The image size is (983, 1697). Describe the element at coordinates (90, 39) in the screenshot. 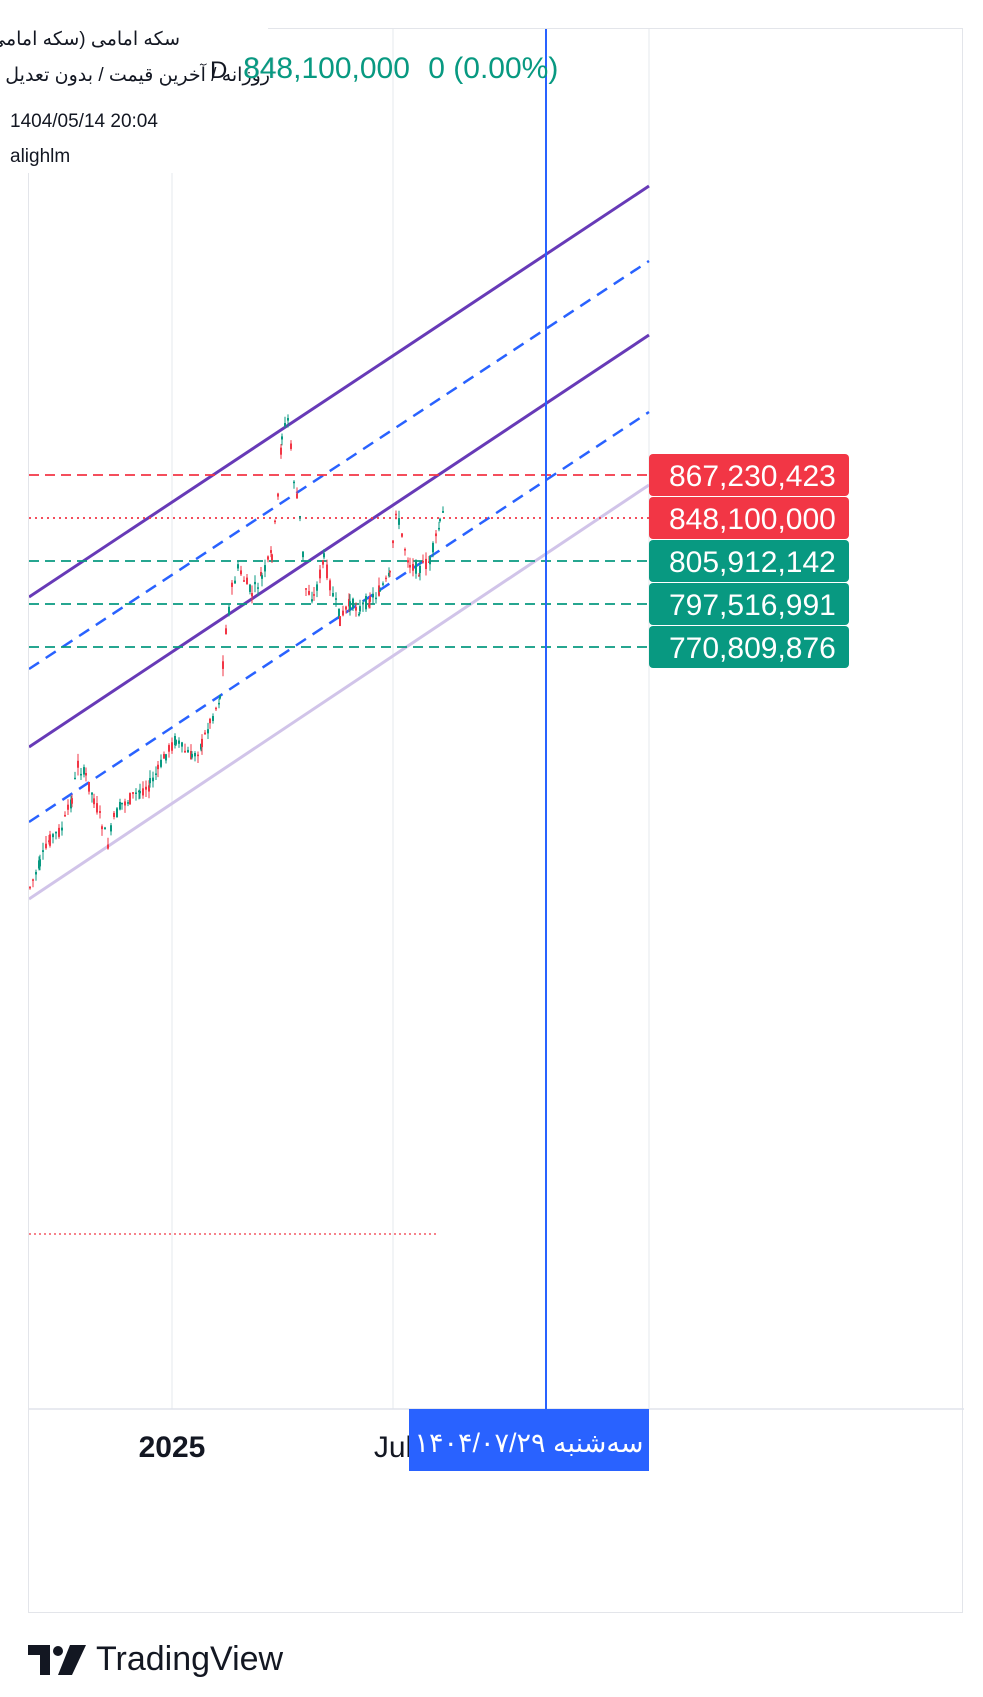

I see `legend-symbol: سکه امامی (سکه امامی)` at that location.